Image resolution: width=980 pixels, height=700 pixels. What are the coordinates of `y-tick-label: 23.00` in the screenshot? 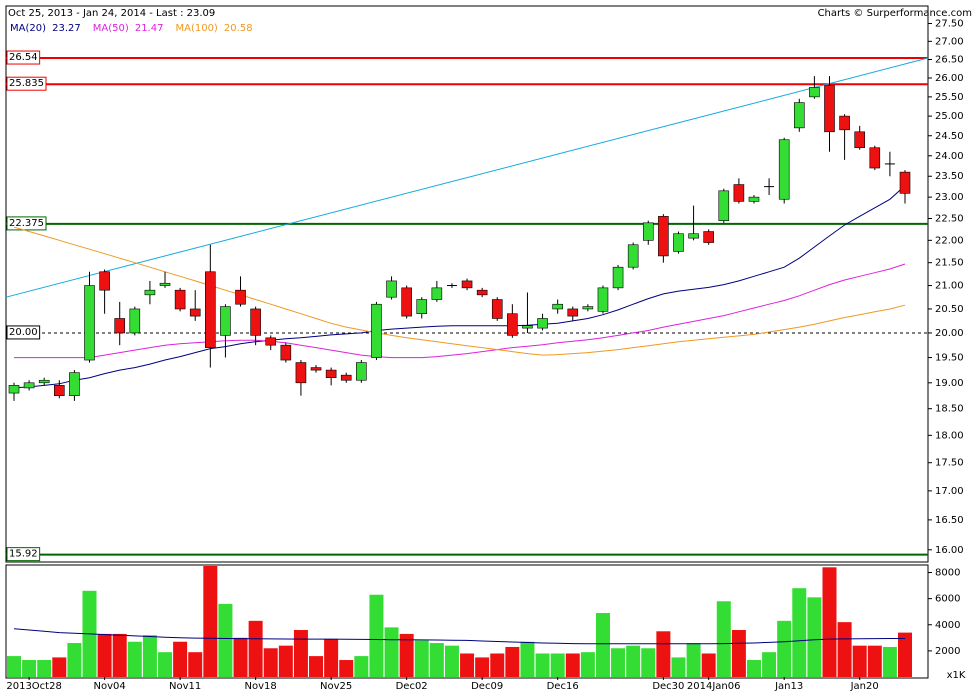 It's located at (949, 197).